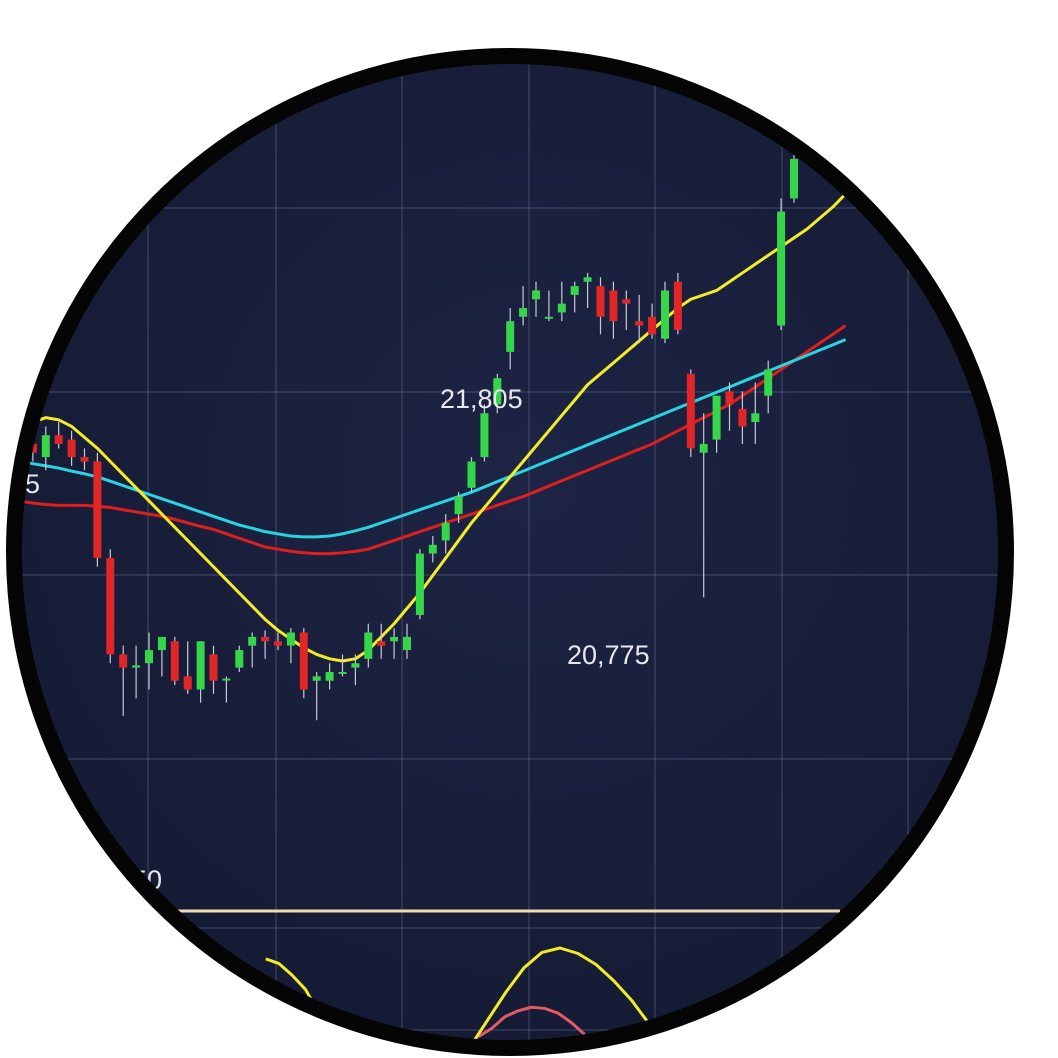 The width and height of the screenshot is (1058, 1058). I want to click on ma-line-ma-long, so click(433, 438).